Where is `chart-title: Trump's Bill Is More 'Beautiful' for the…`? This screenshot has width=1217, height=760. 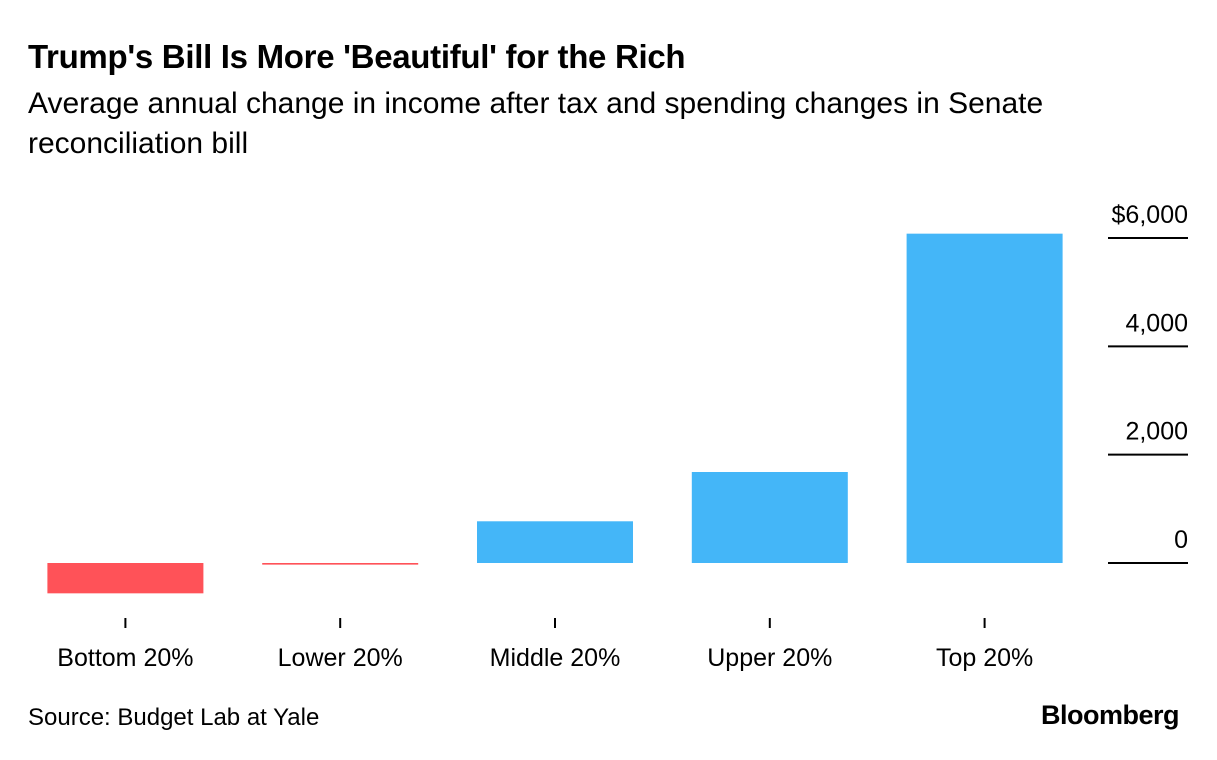 chart-title: Trump's Bill Is More 'Beautiful' for the… is located at coordinates (357, 56).